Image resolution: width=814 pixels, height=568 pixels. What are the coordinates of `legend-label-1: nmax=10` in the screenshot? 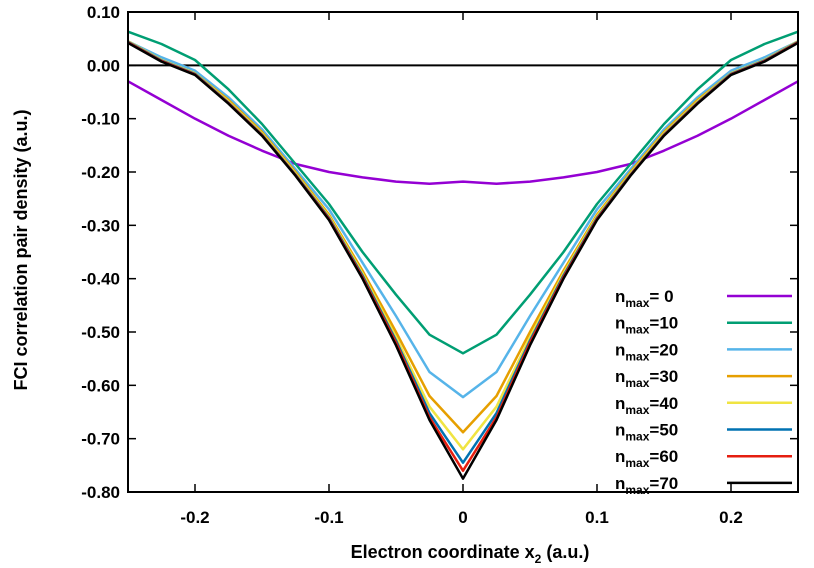 It's located at (646, 325).